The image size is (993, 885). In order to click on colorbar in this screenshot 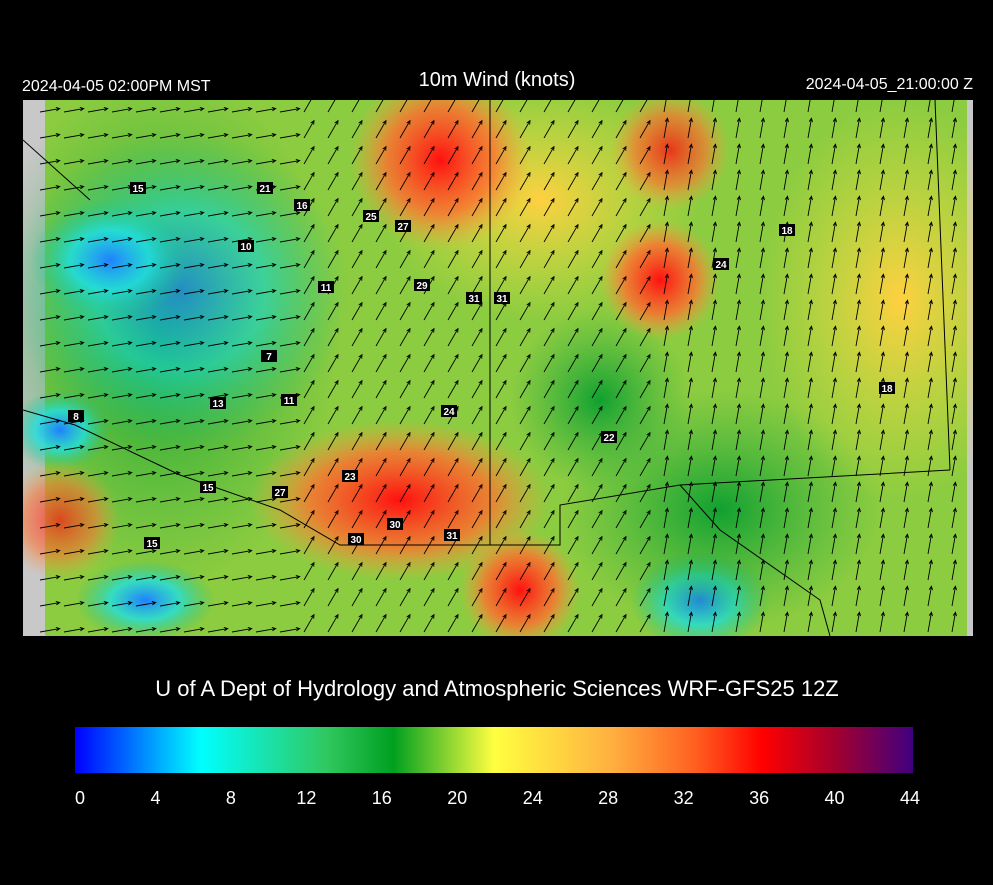, I will do `click(494, 750)`.